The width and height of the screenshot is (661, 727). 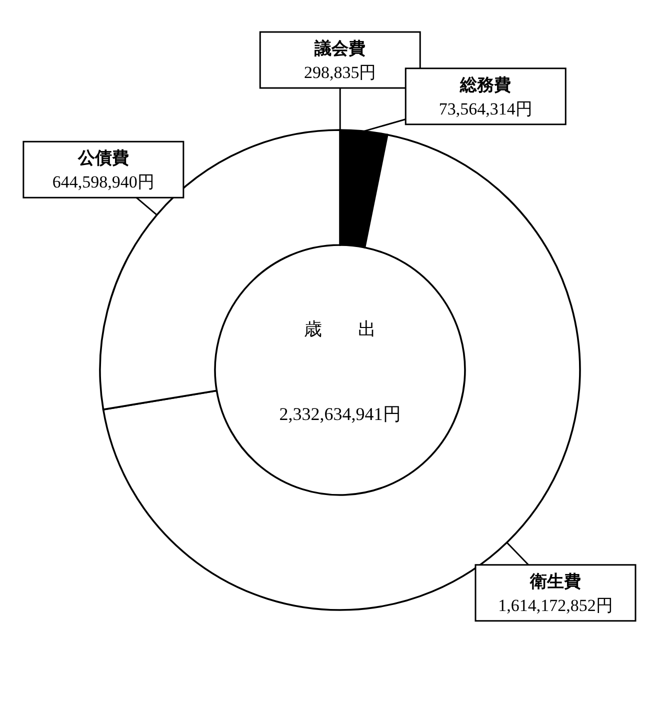 I want to click on data-label: 1,614,172,852円, so click(x=555, y=605).